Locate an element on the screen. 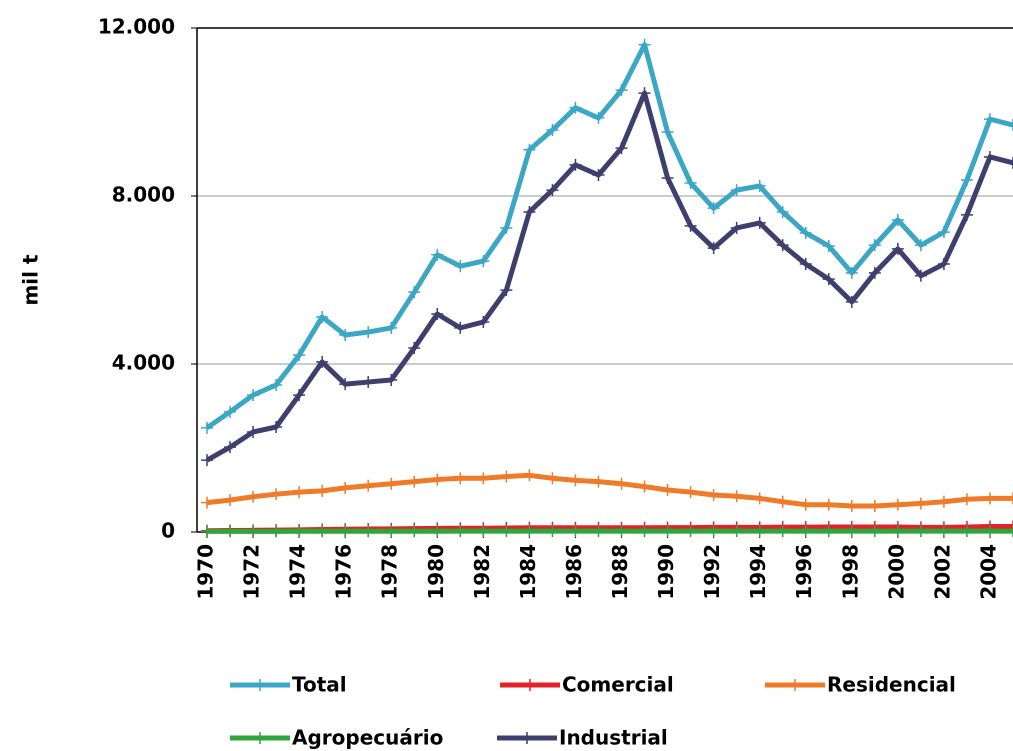 This screenshot has width=1013, height=751. y-axis-label: mil t is located at coordinates (31, 280).